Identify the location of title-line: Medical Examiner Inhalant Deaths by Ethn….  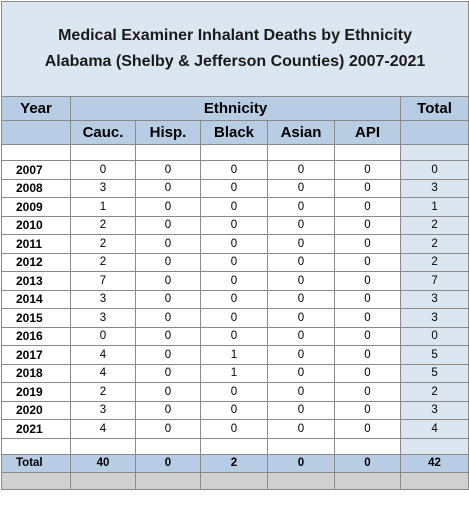
(235, 35).